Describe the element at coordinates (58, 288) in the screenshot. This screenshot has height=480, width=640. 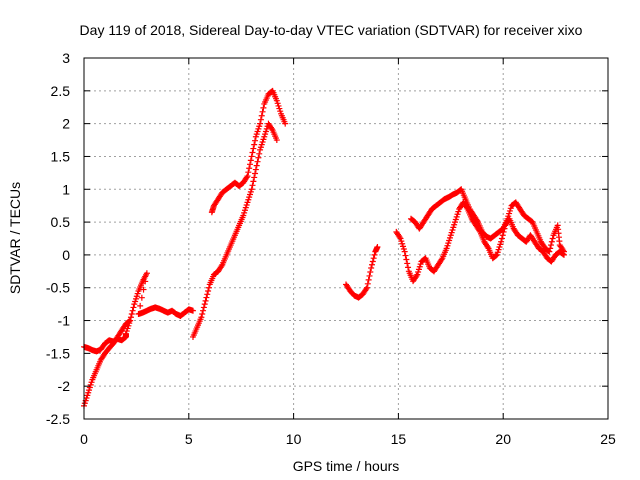
I see `y-tick-label: -0.5` at that location.